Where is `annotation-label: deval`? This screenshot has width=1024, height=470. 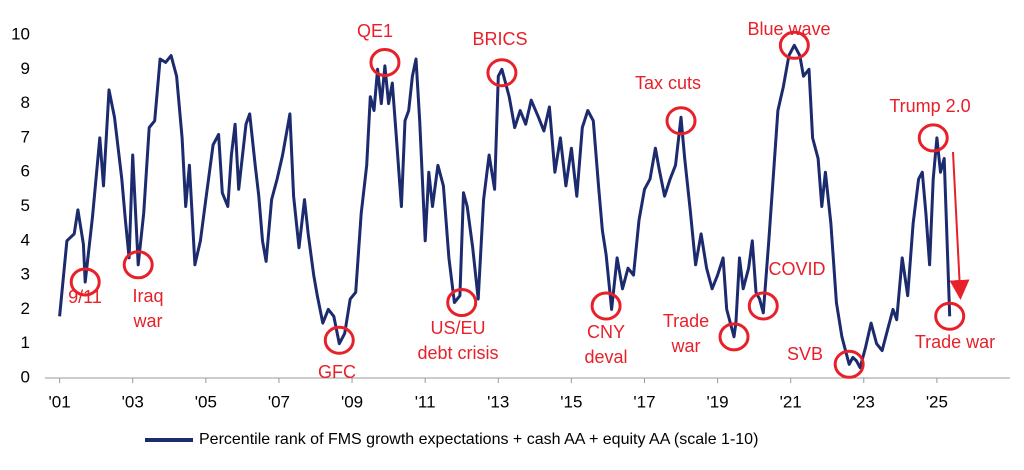
annotation-label: deval is located at coordinates (605, 357).